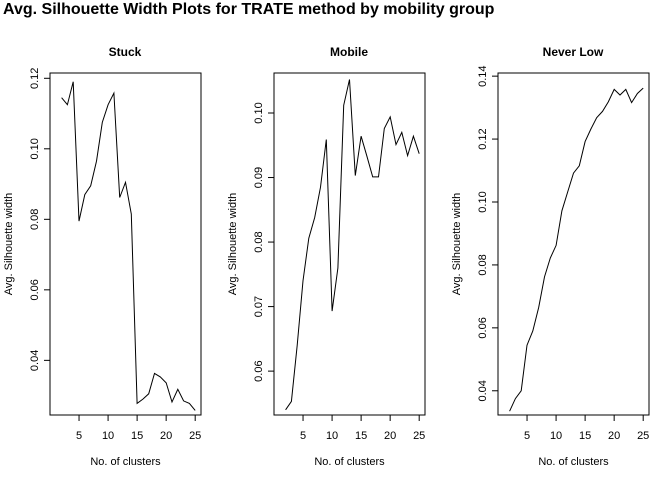 The width and height of the screenshot is (672, 480). Describe the element at coordinates (35, 148) in the screenshot. I see `stuck-y-tick-label: 0.10` at that location.